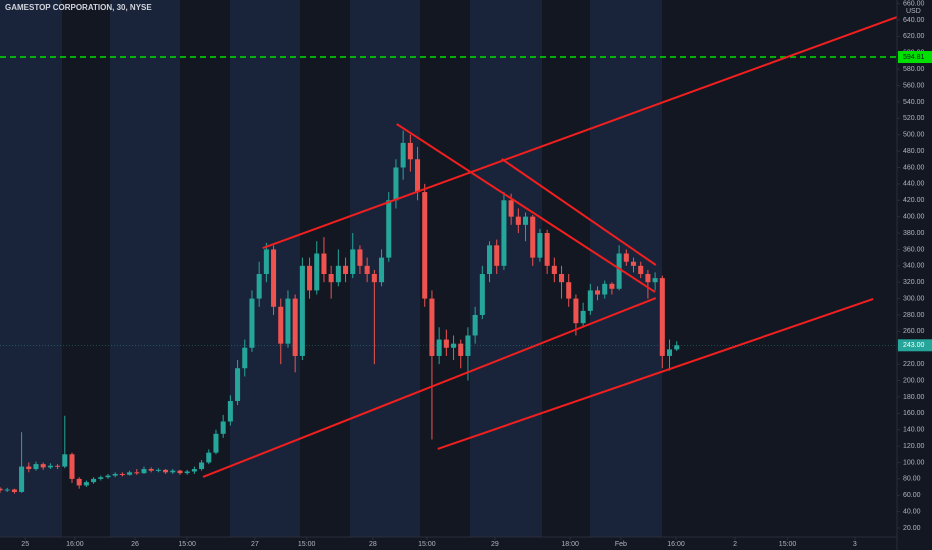 This screenshot has width=932, height=550. What do you see at coordinates (914, 446) in the screenshot?
I see `y-tick-label: 120.00` at bounding box center [914, 446].